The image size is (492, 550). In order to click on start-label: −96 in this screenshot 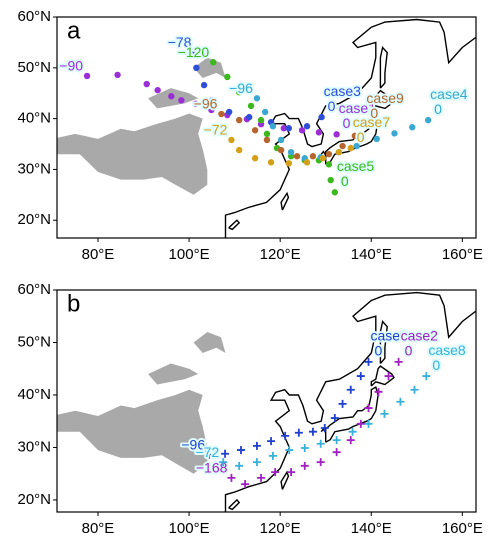, I will do `click(241, 88)`.